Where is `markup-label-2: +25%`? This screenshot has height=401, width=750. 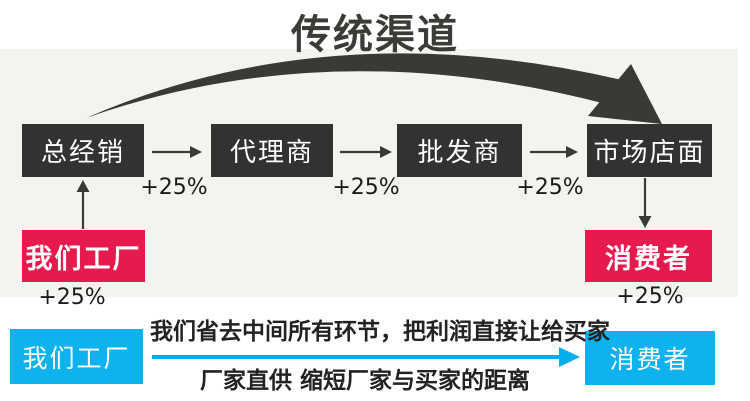 markup-label-2: +25% is located at coordinates (366, 187).